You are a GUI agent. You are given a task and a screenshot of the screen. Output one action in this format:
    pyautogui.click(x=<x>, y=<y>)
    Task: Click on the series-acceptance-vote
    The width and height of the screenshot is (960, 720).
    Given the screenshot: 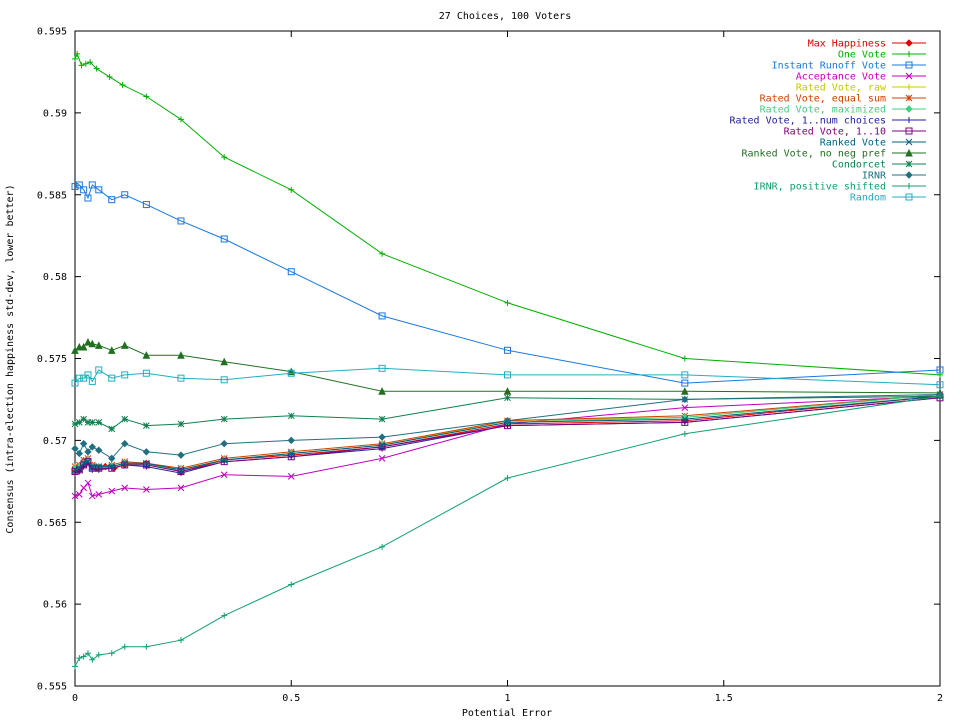 What is the action you would take?
    pyautogui.click(x=507, y=446)
    